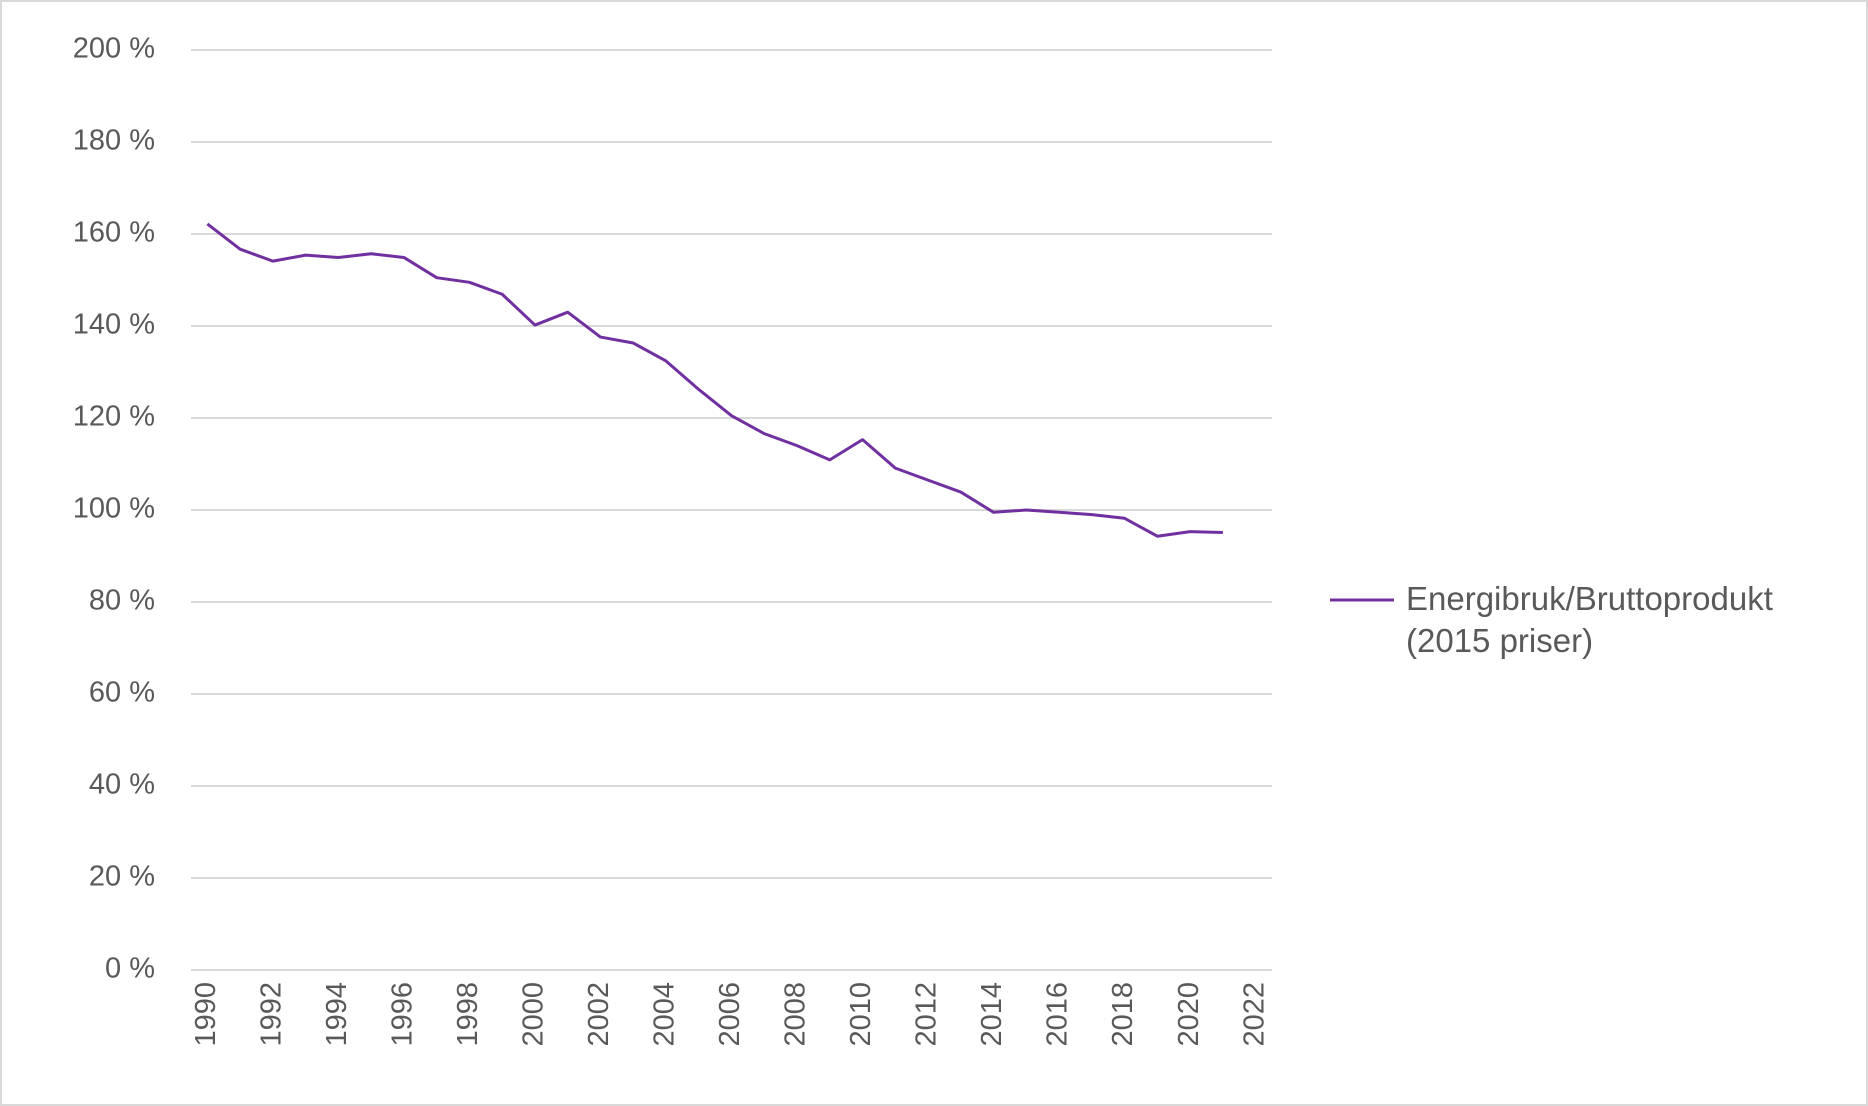 Image resolution: width=1868 pixels, height=1106 pixels. What do you see at coordinates (861, 1014) in the screenshot?
I see `x-tick-label: 2010` at bounding box center [861, 1014].